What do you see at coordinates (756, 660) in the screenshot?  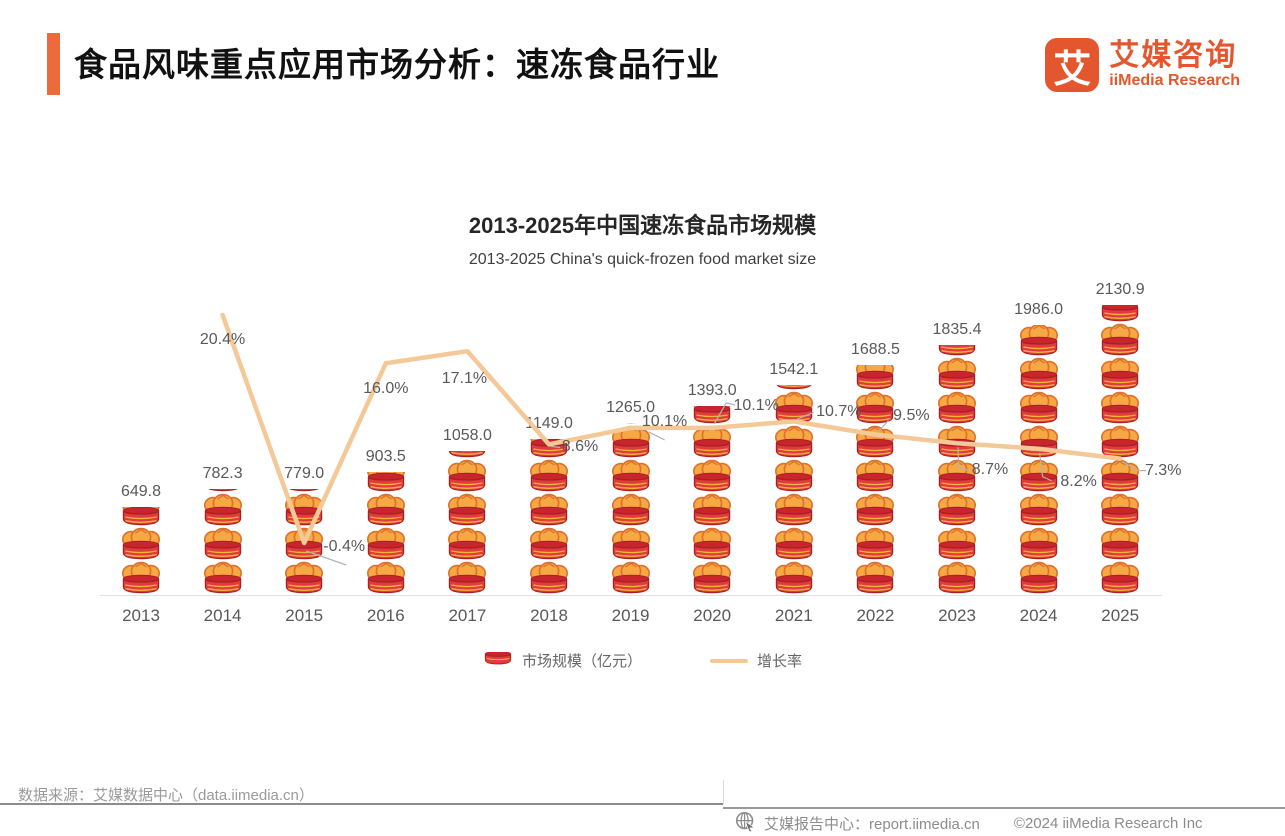 I see `legend-item-growth: 增长率` at bounding box center [756, 660].